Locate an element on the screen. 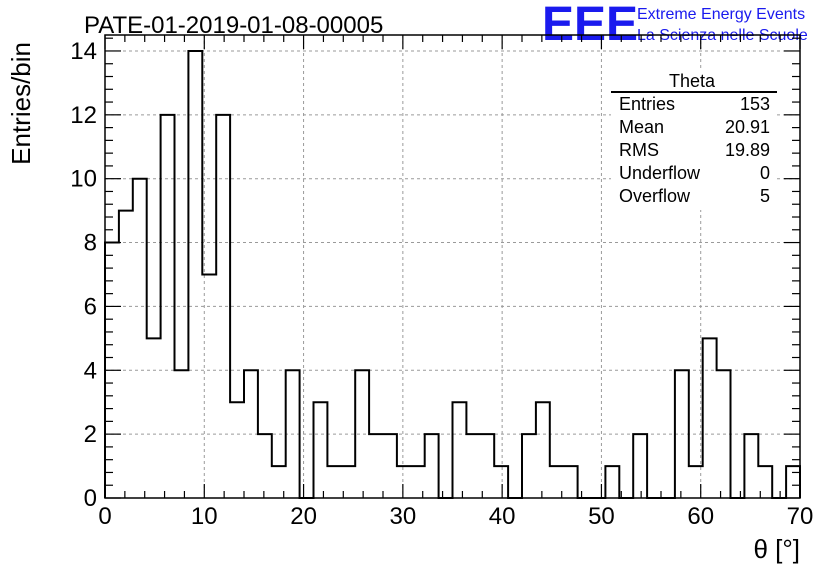  x-tick-label: 60 is located at coordinates (700, 516).